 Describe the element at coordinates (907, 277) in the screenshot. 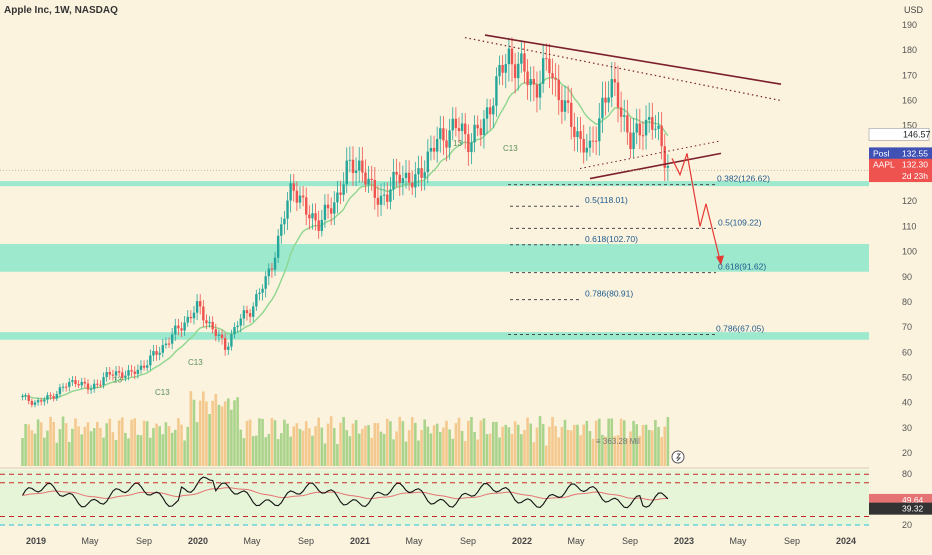

I see `y-tick-label: 90` at that location.